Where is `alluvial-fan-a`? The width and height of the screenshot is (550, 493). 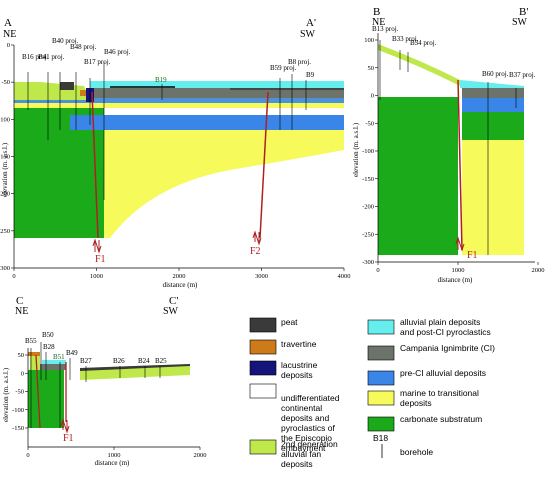 alluvial-fan-a is located at coordinates (52, 91).